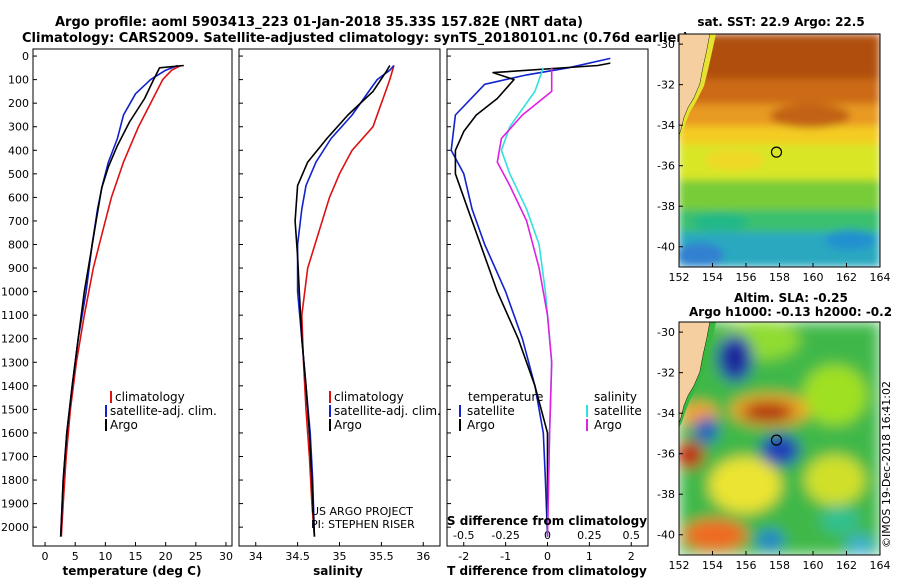 The image size is (900, 580). I want to click on legend-swatch-sal-satellite, so click(587, 411).